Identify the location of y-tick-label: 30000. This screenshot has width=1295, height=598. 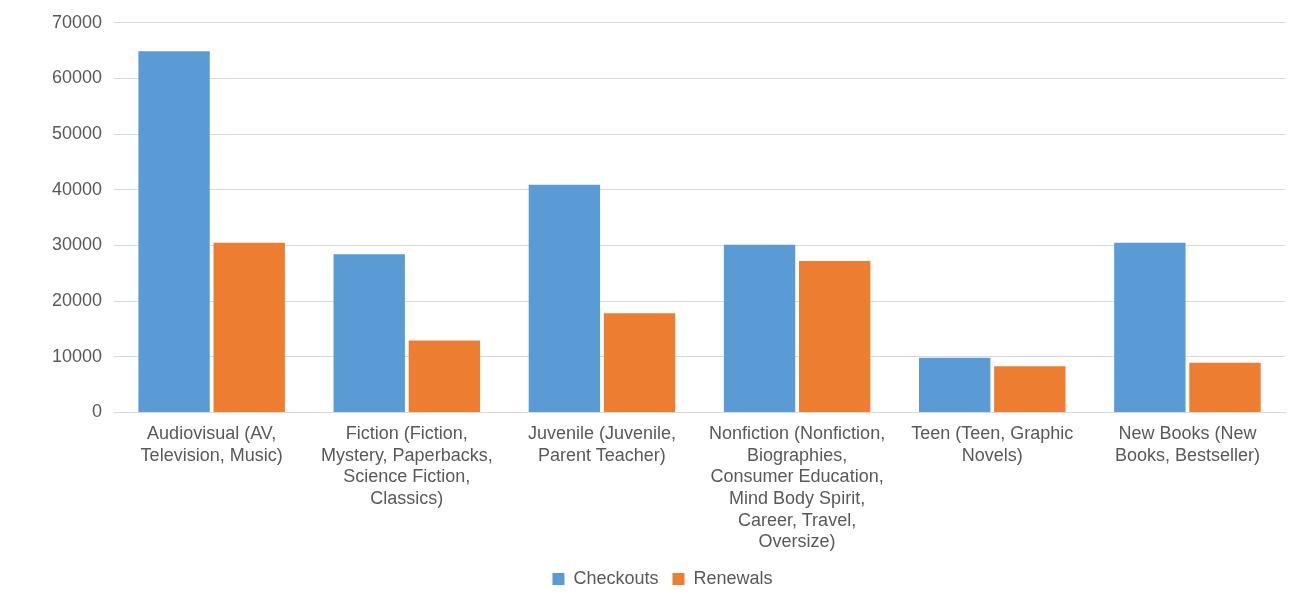
(77, 244).